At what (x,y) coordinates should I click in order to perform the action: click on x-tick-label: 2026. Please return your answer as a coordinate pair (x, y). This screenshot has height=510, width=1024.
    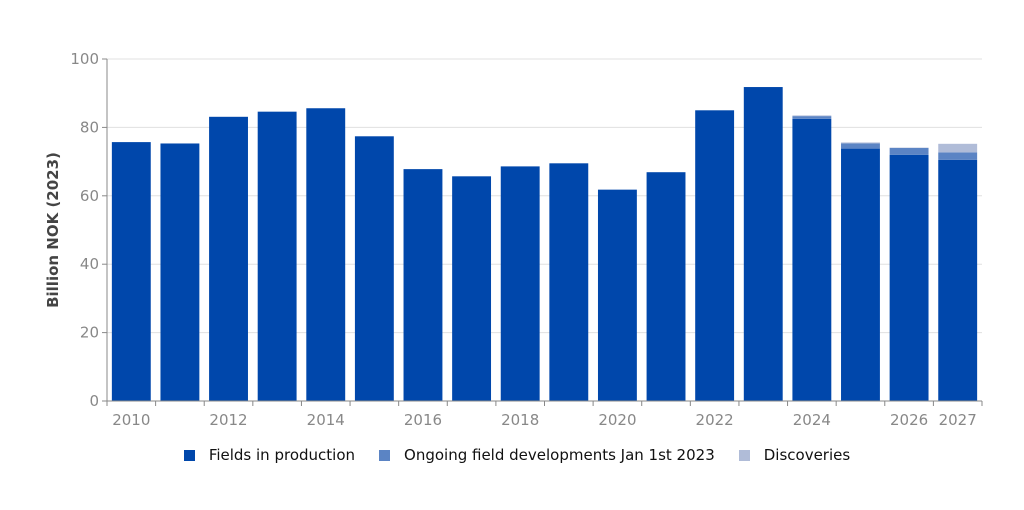
    Looking at the image, I should click on (909, 420).